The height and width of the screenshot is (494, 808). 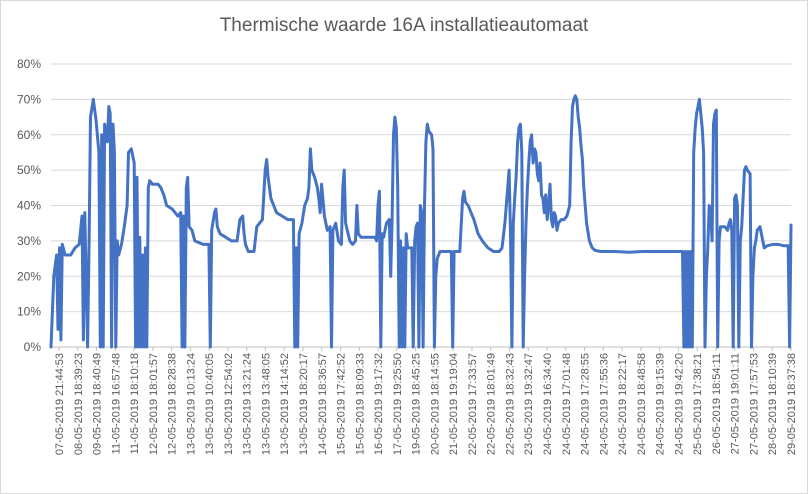 I want to click on x-tick-label: 24-05-2019 18:48:58, so click(x=642, y=404).